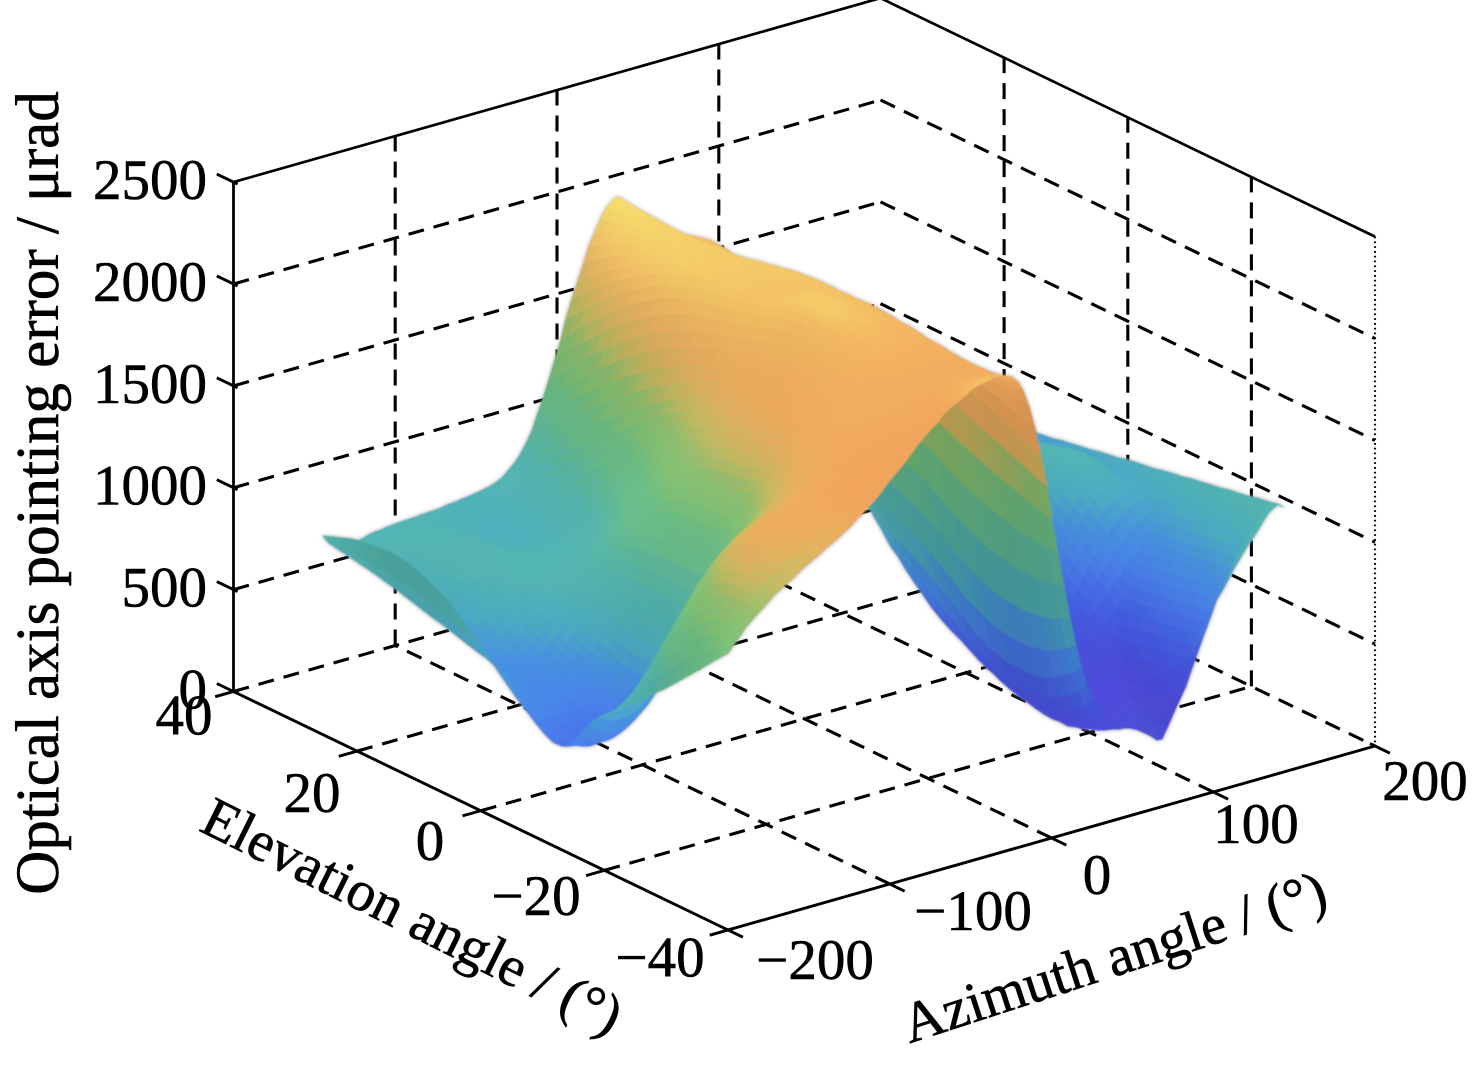 The height and width of the screenshot is (1066, 1476). What do you see at coordinates (535, 896) in the screenshot?
I see `svg-text: −20` at bounding box center [535, 896].